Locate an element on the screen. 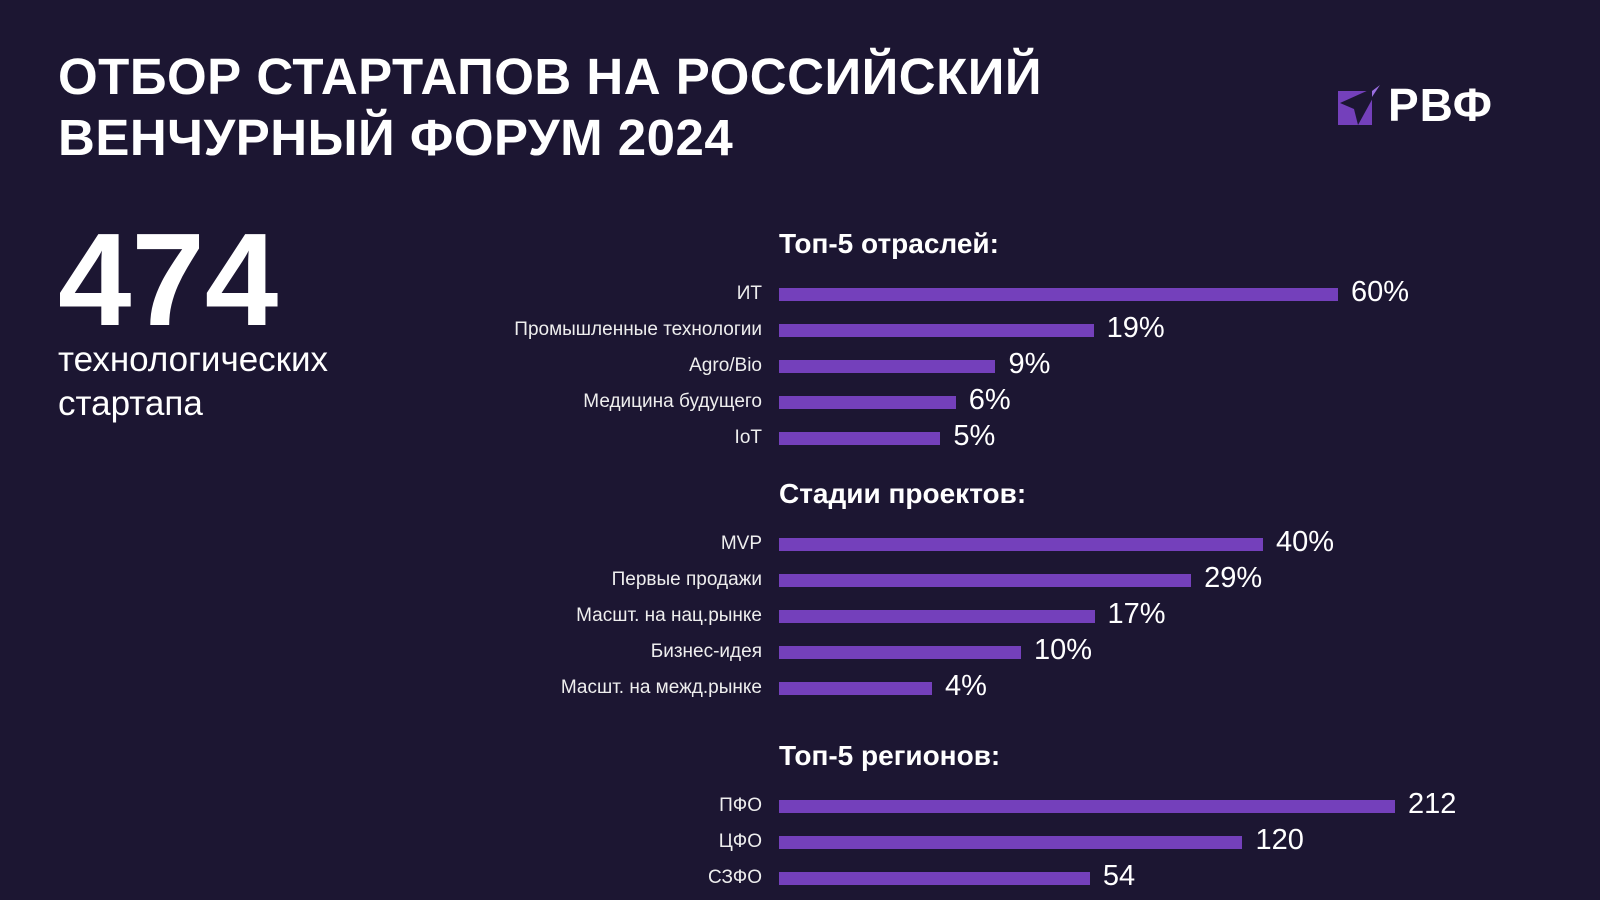 This screenshot has height=900, width=1600. value-label: 60% is located at coordinates (1380, 292).